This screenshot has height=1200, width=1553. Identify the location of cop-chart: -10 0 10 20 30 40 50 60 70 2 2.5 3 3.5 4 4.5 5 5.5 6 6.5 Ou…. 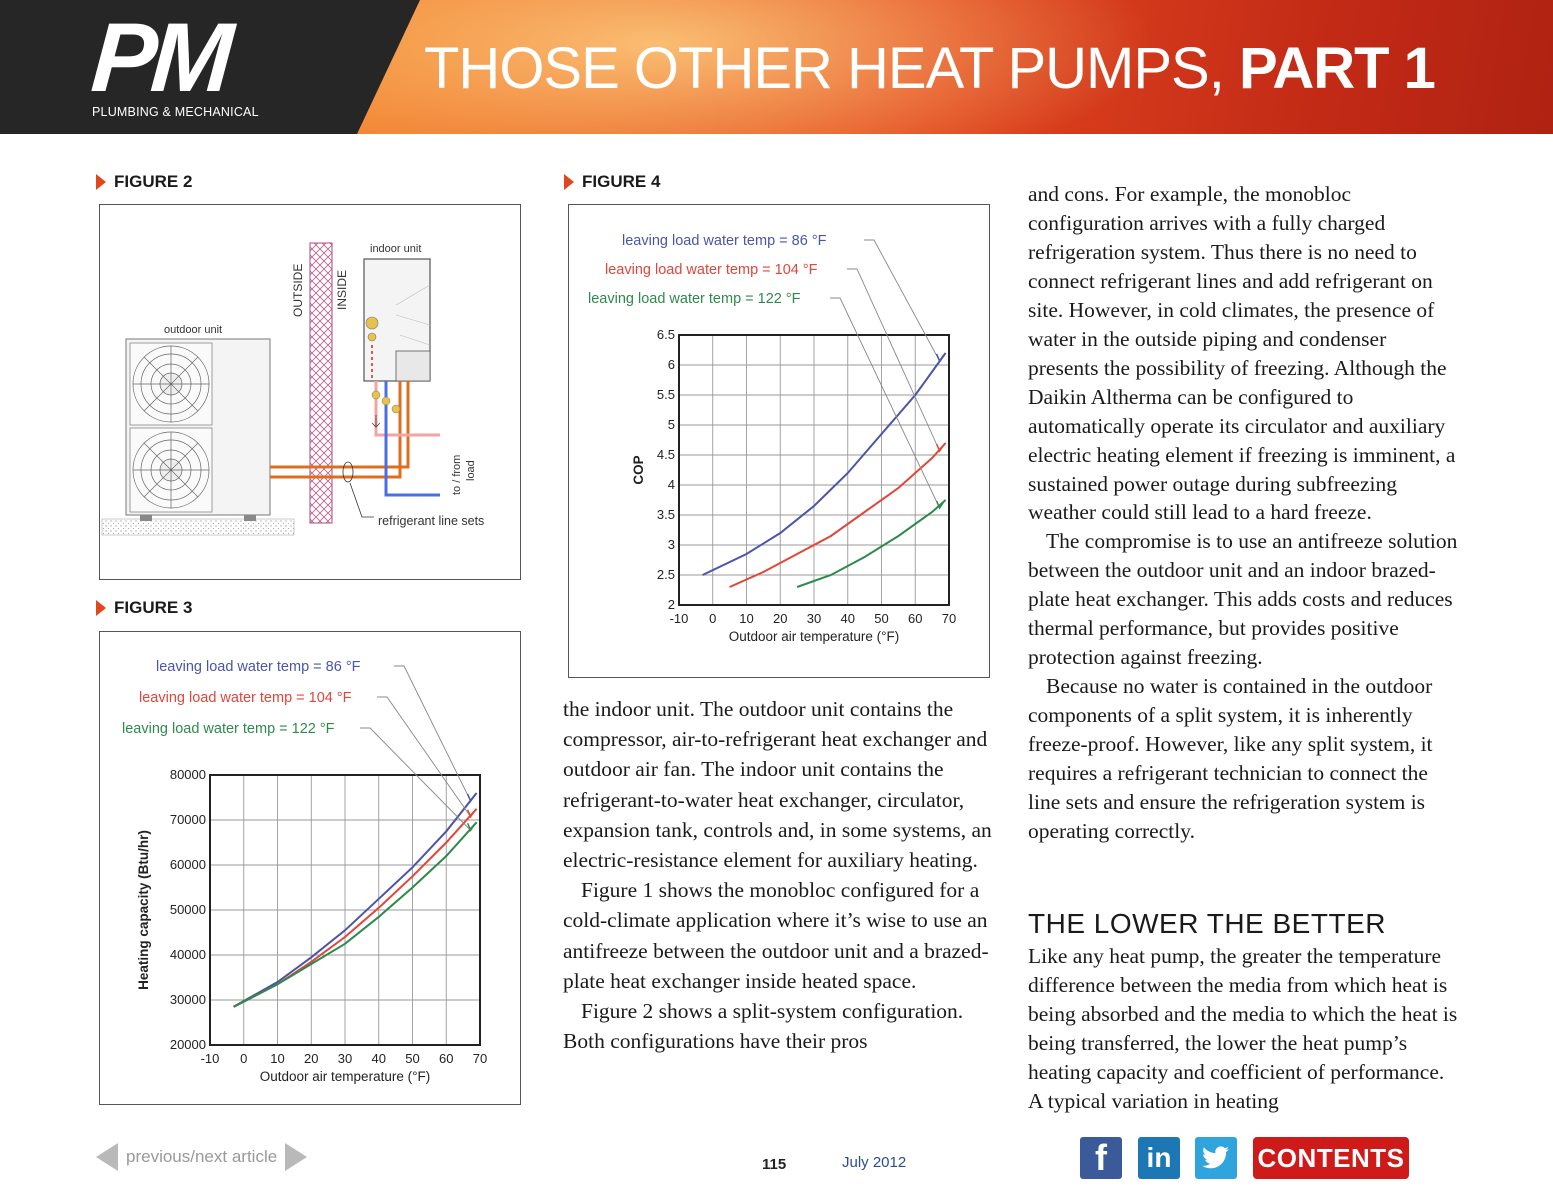
(772, 438).